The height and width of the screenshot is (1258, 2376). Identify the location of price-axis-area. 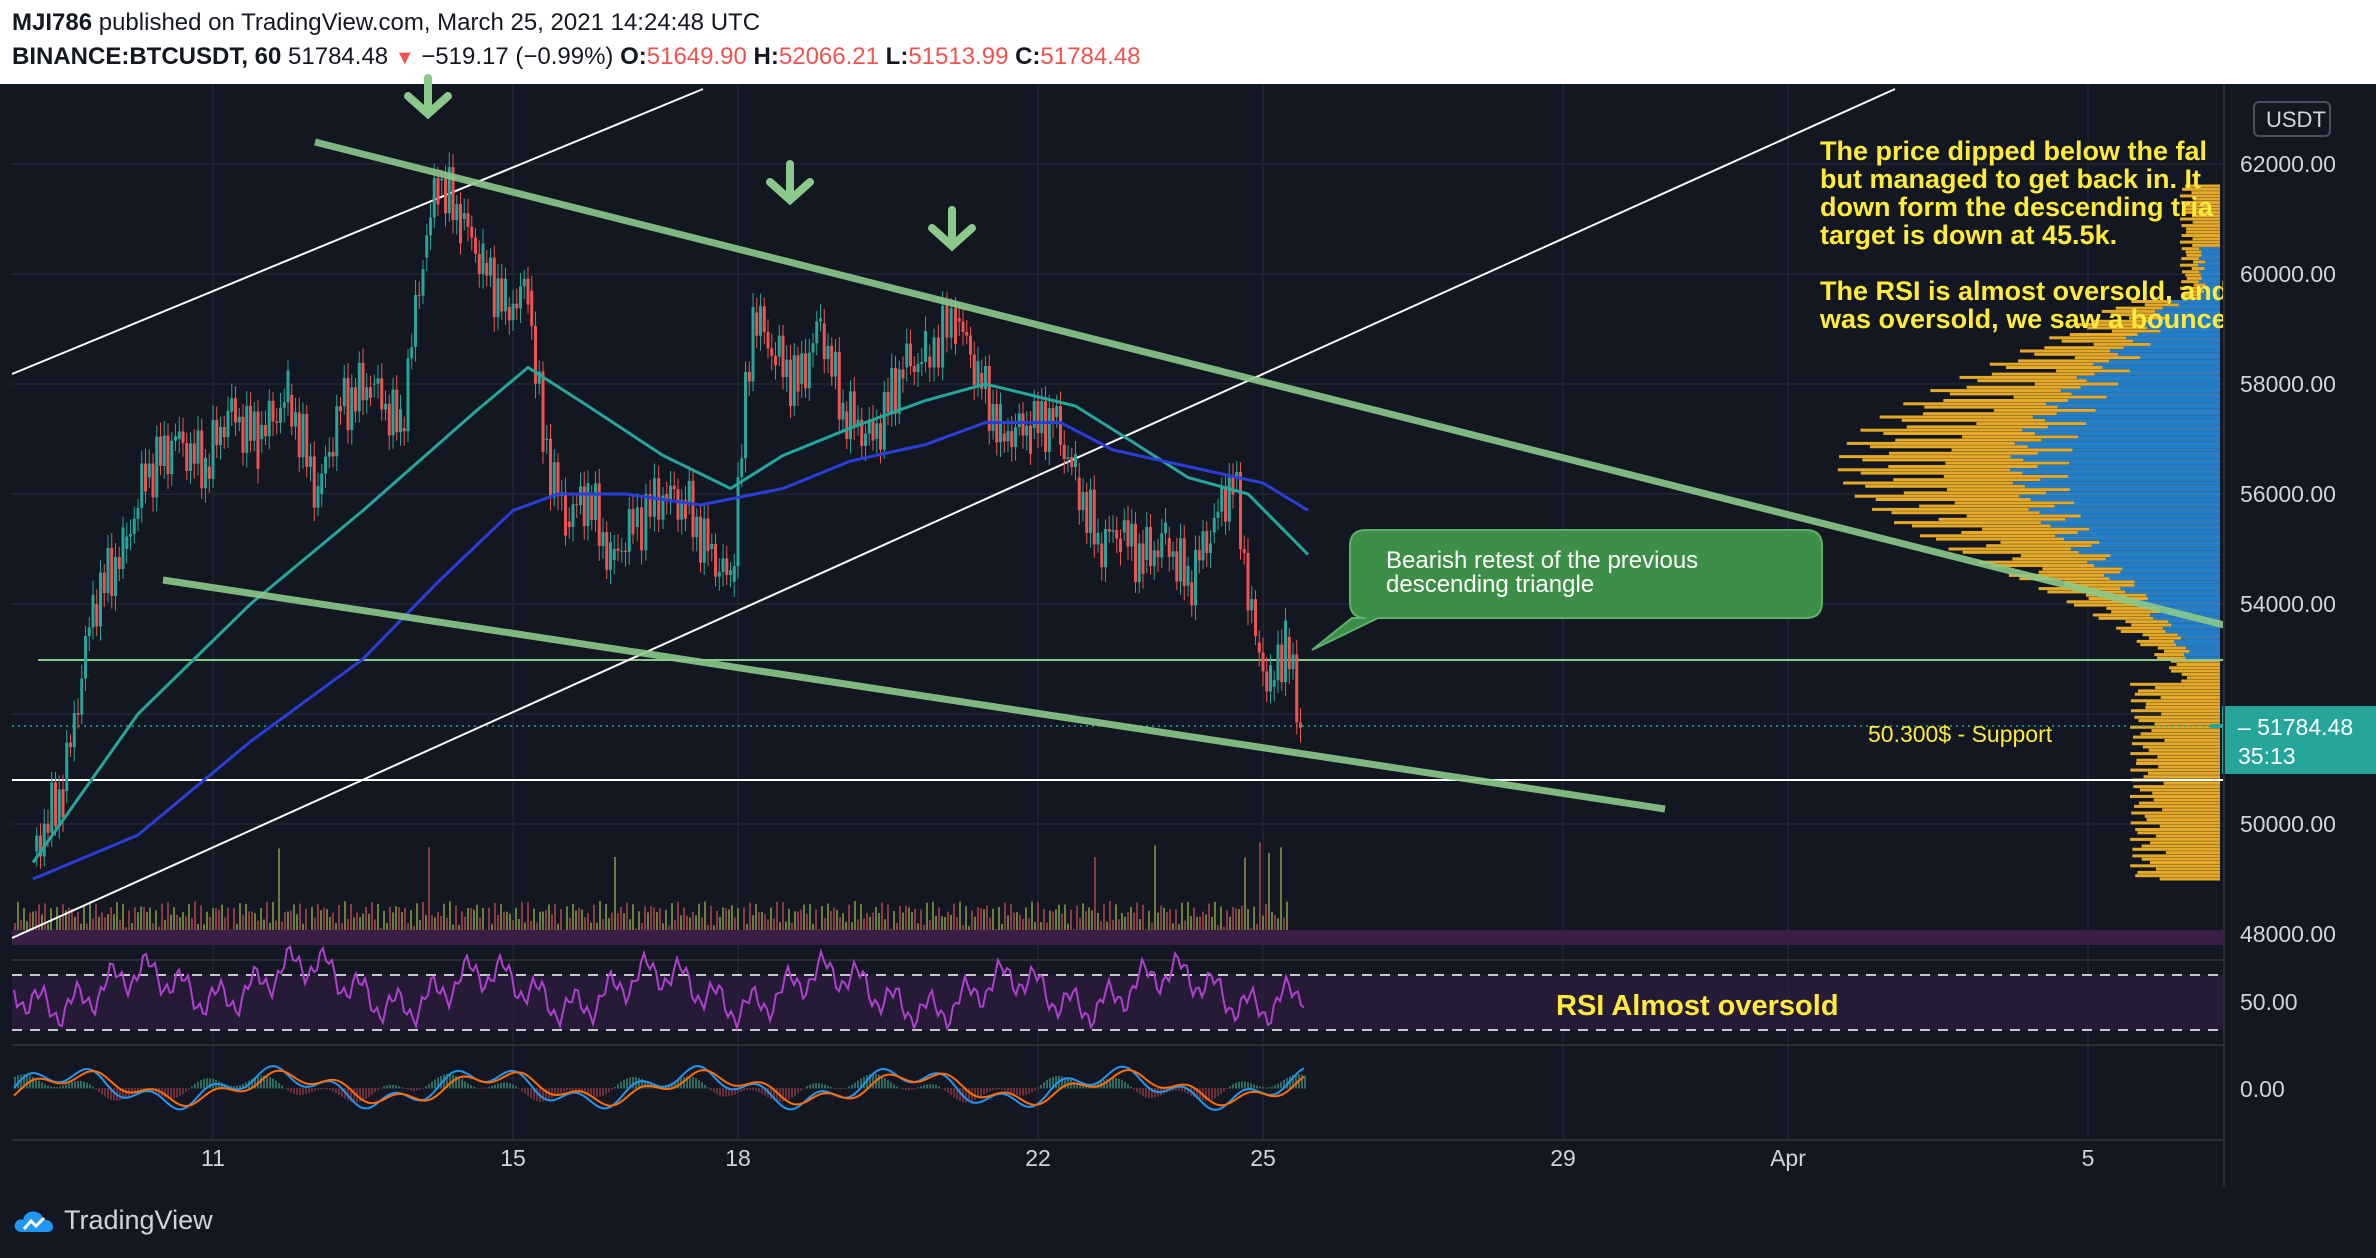
(2300, 635).